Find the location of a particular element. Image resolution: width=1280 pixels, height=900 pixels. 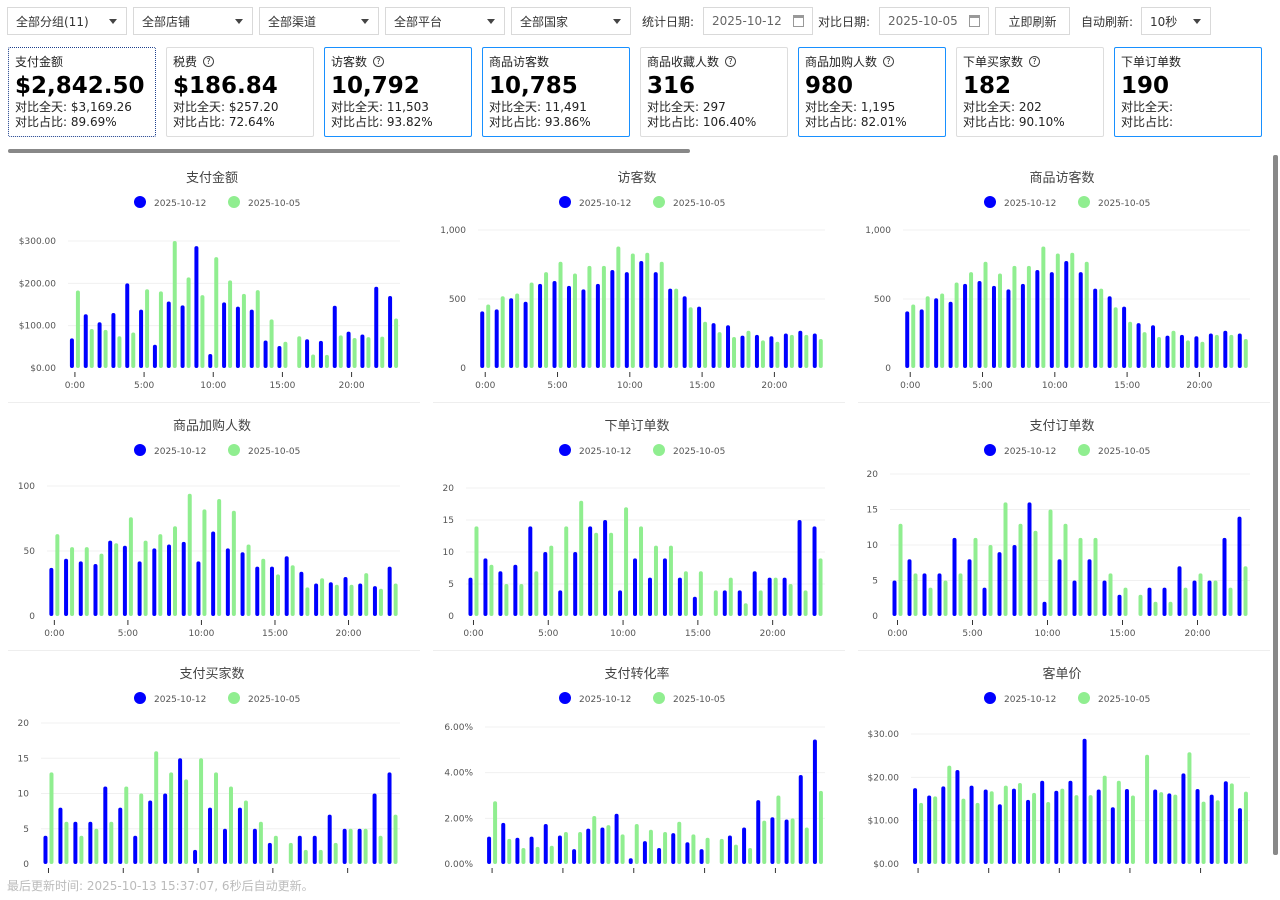

kpi-card: 商品加购人数? 980 对比全天: 1,195 对比占比: 82.01% is located at coordinates (872, 92).